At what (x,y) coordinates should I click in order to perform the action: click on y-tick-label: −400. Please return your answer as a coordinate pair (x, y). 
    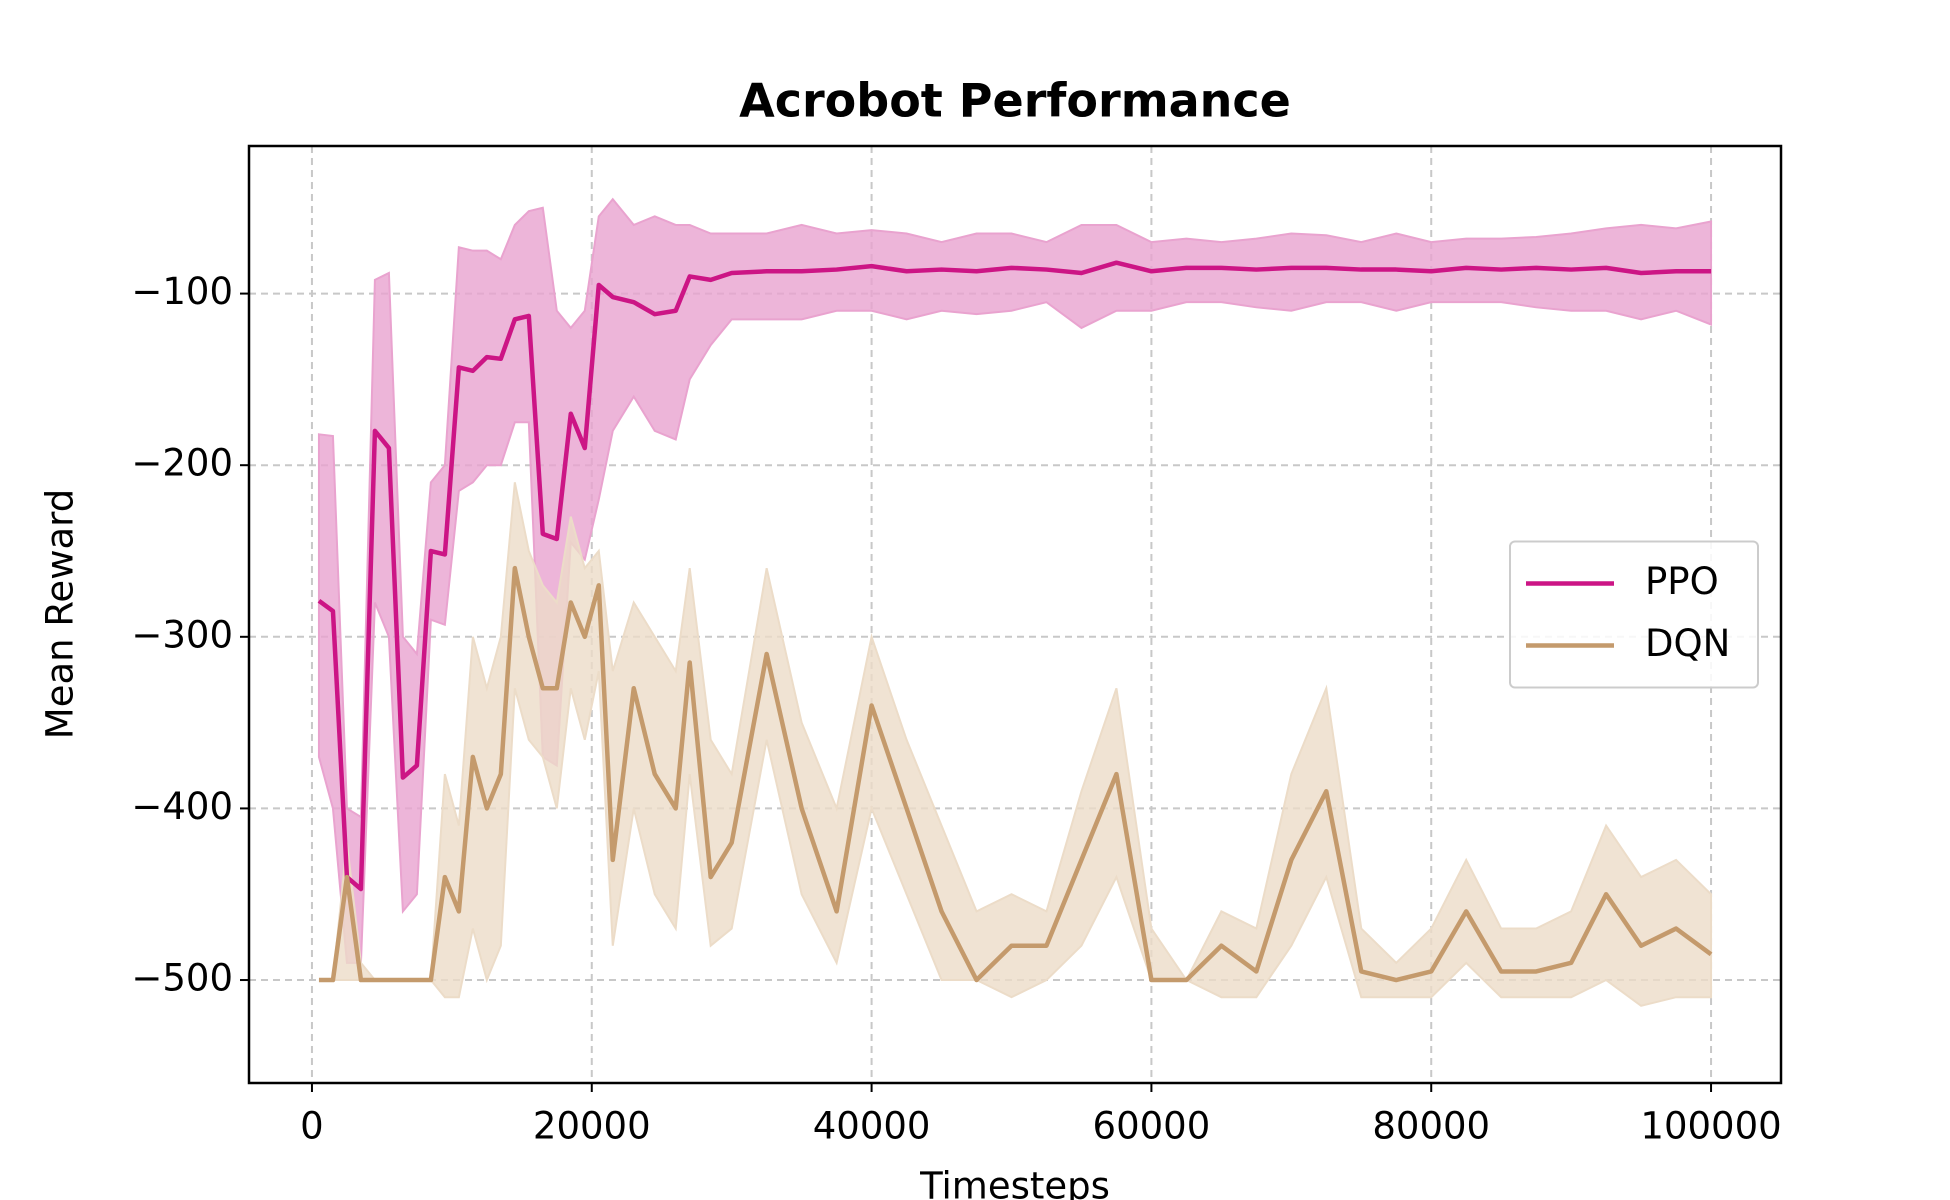
    Looking at the image, I should click on (182, 806).